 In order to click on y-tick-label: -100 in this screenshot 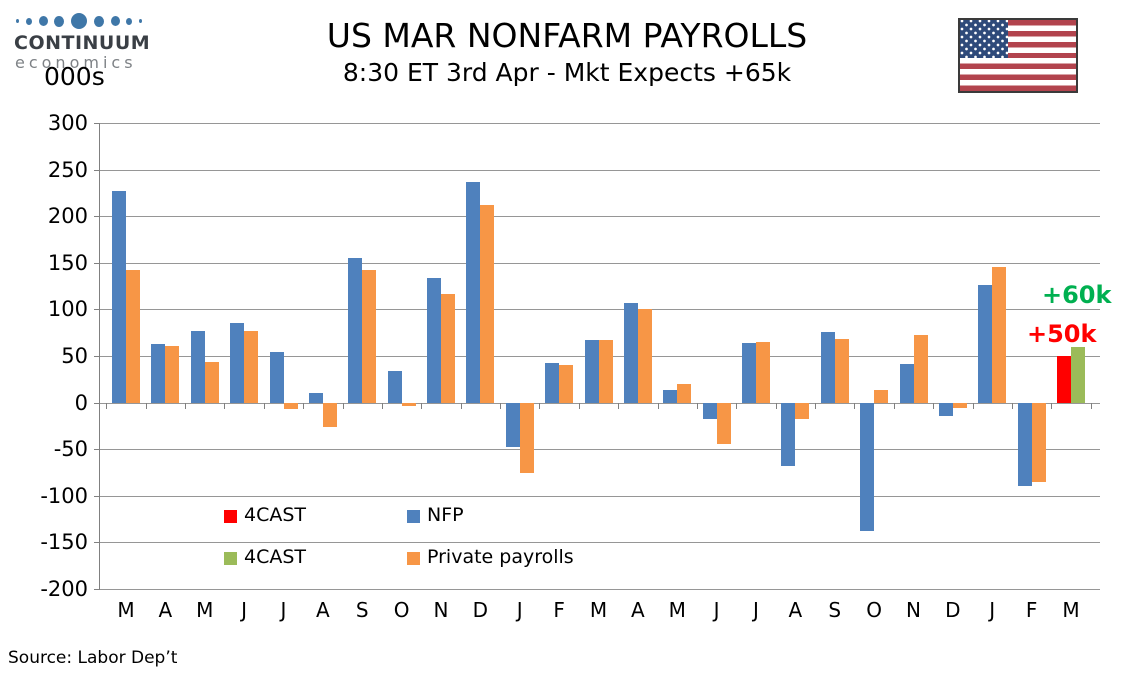, I will do `click(64, 495)`.